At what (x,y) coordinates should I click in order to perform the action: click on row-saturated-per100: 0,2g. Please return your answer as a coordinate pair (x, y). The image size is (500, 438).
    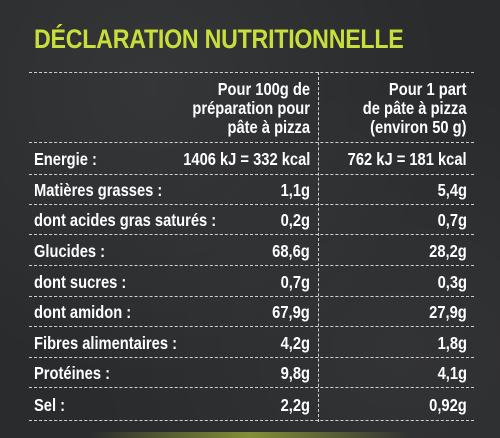
    Looking at the image, I should click on (295, 220).